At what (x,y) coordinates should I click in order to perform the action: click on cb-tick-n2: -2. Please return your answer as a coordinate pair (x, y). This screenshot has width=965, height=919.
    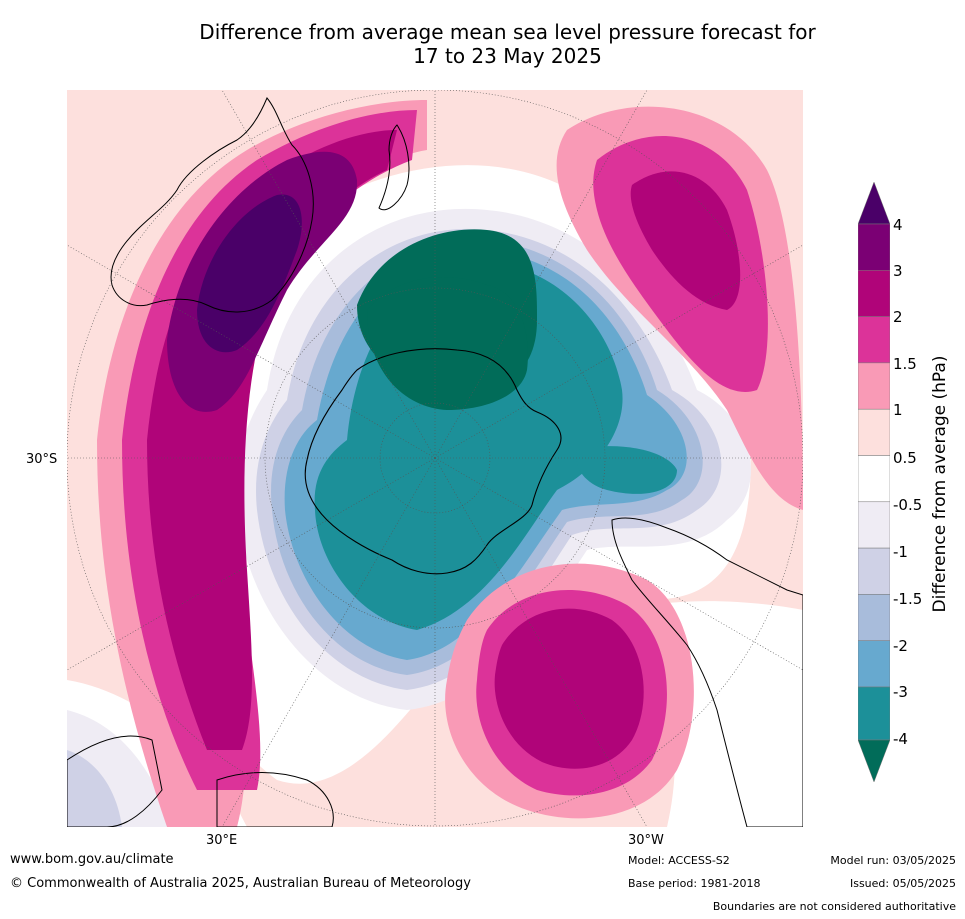
    Looking at the image, I should click on (900, 646).